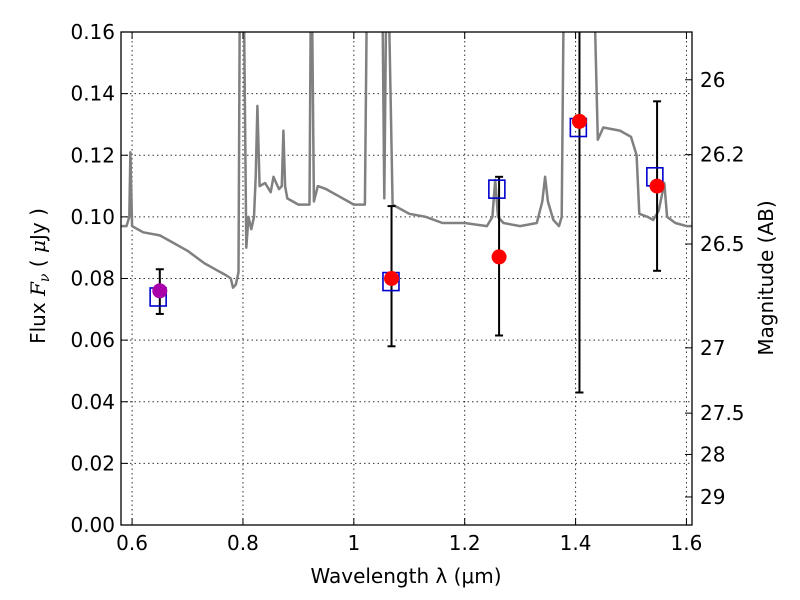  Describe the element at coordinates (92, 94) in the screenshot. I see `y-tick-label: 0.14` at that location.